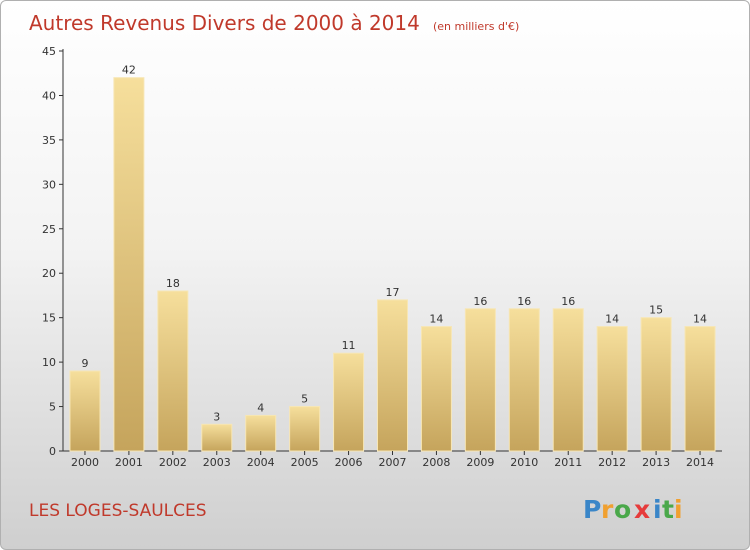 Image resolution: width=750 pixels, height=550 pixels. I want to click on x-tick-label: 2014, so click(700, 462).